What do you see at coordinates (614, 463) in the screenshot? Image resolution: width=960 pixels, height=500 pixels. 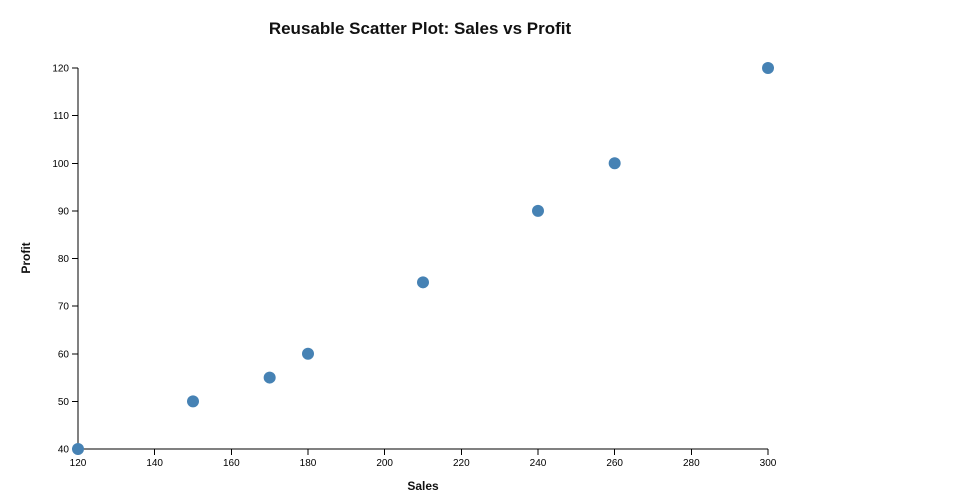 I see `x-tick-label: 260` at bounding box center [614, 463].